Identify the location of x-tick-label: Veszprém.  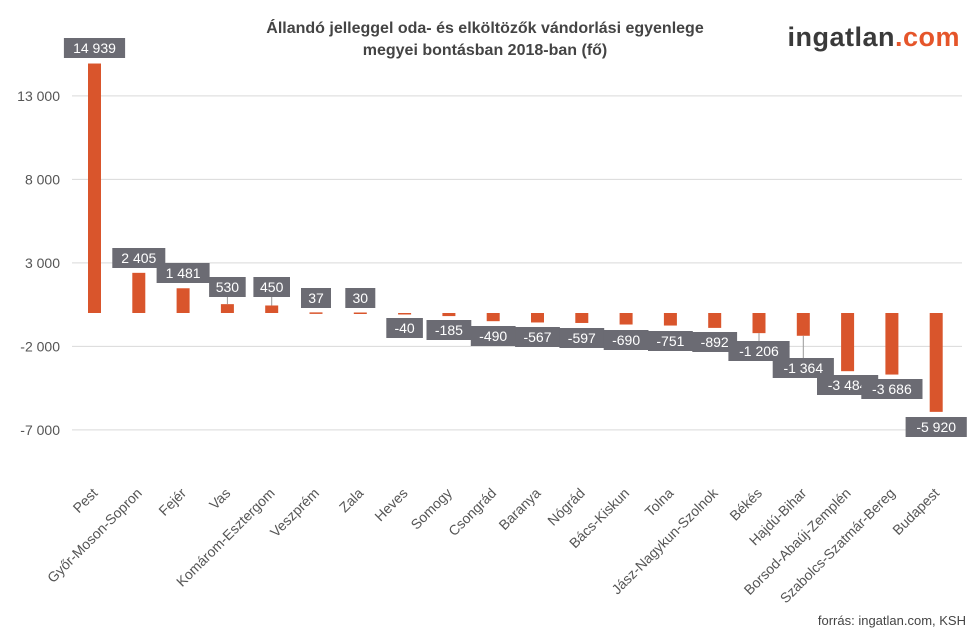
(294, 512).